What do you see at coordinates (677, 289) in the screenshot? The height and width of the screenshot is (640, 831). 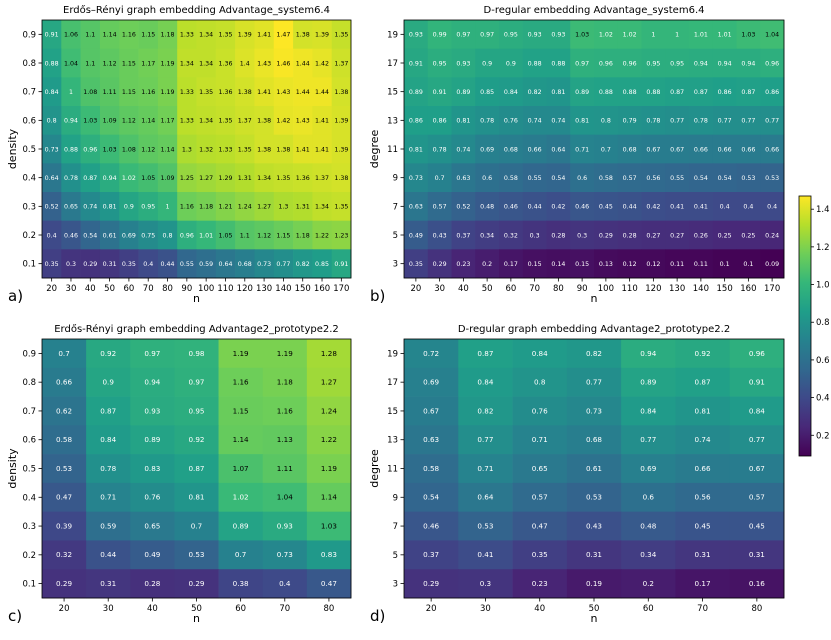 I see `x-tick-label: 130` at bounding box center [677, 289].